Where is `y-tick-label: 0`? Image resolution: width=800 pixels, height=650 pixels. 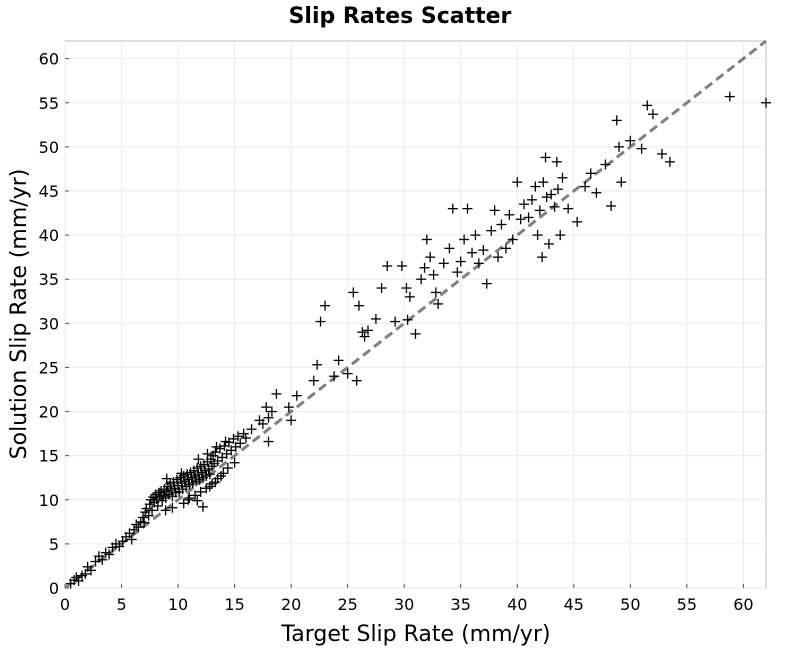 y-tick-label: 0 is located at coordinates (54, 588).